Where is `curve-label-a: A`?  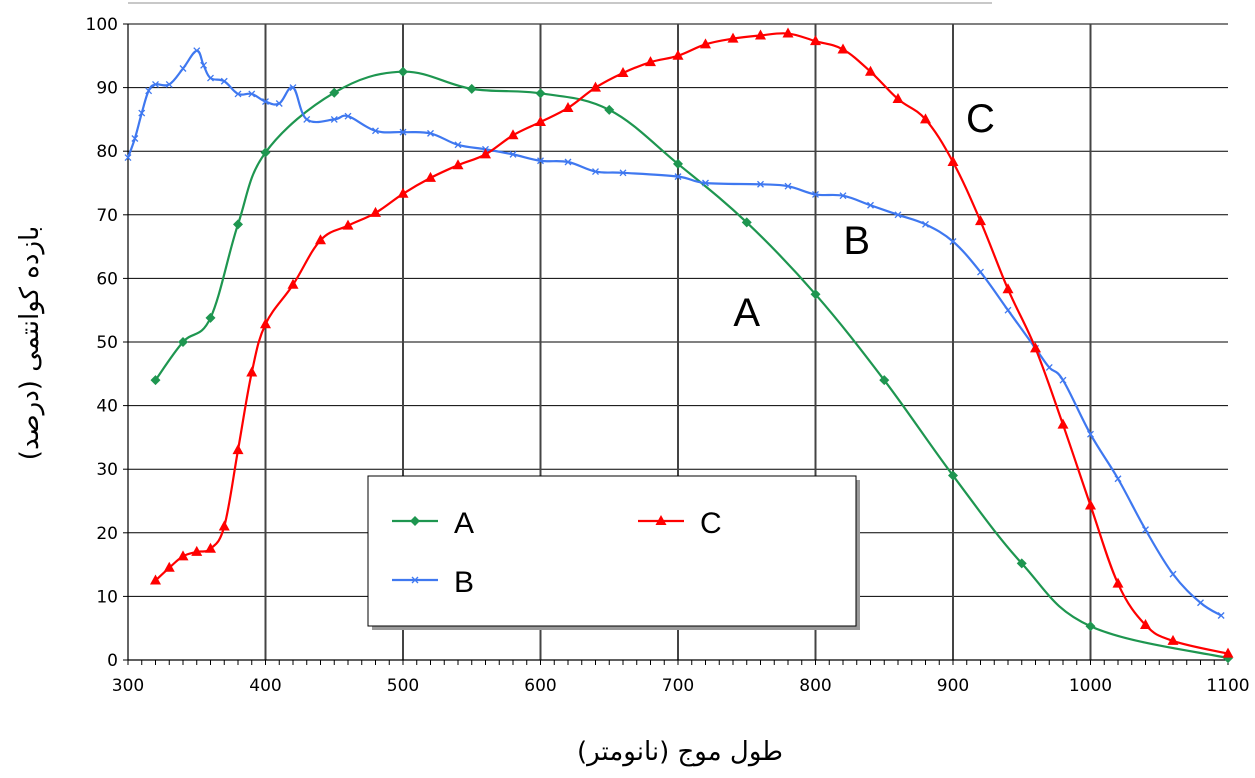 curve-label-a: A is located at coordinates (746, 313).